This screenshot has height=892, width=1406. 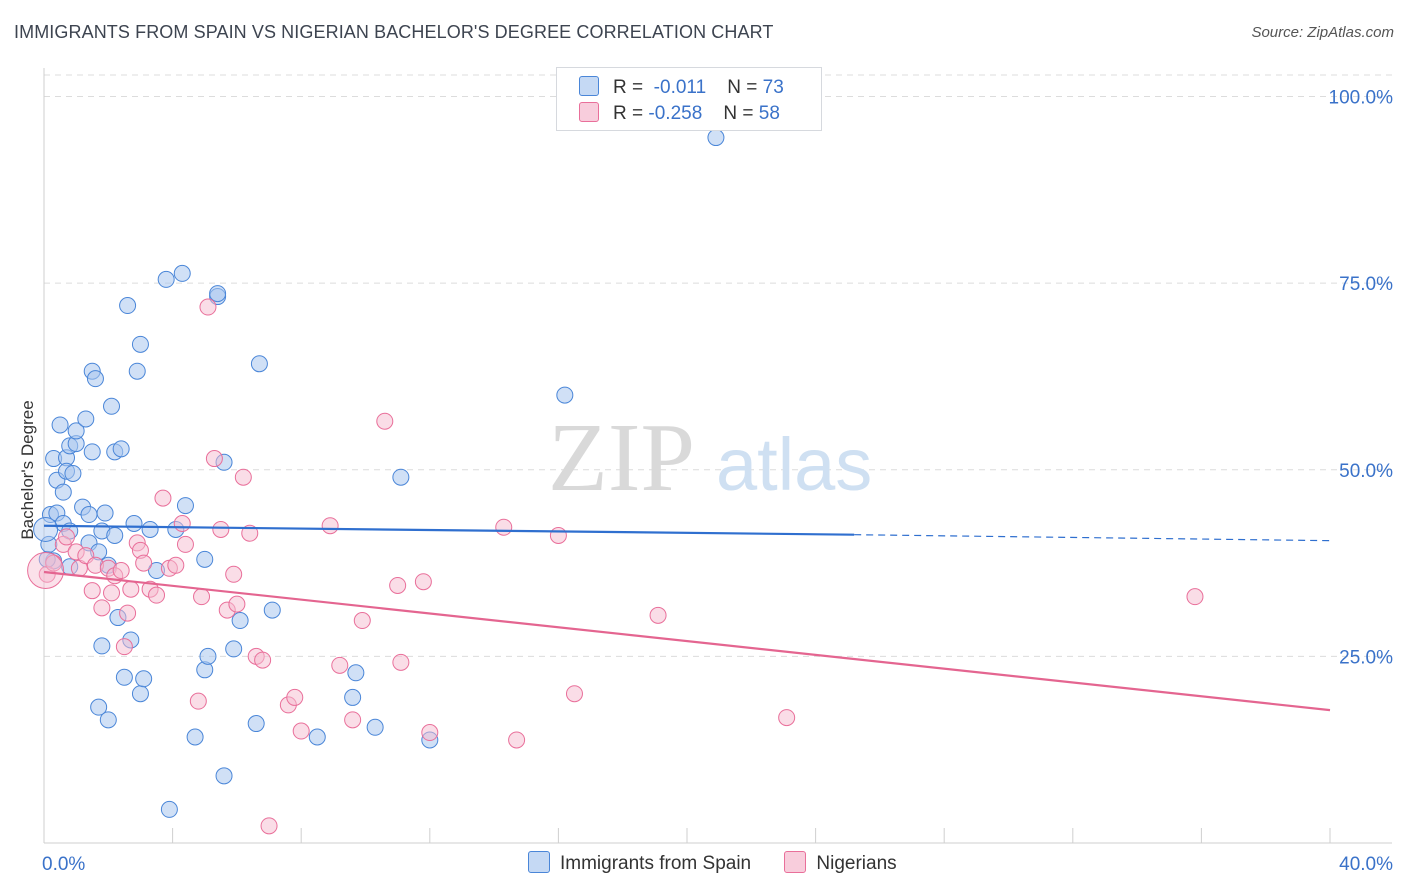 What do you see at coordinates (628, 87) in the screenshot?
I see `r-label: R =` at bounding box center [628, 87].